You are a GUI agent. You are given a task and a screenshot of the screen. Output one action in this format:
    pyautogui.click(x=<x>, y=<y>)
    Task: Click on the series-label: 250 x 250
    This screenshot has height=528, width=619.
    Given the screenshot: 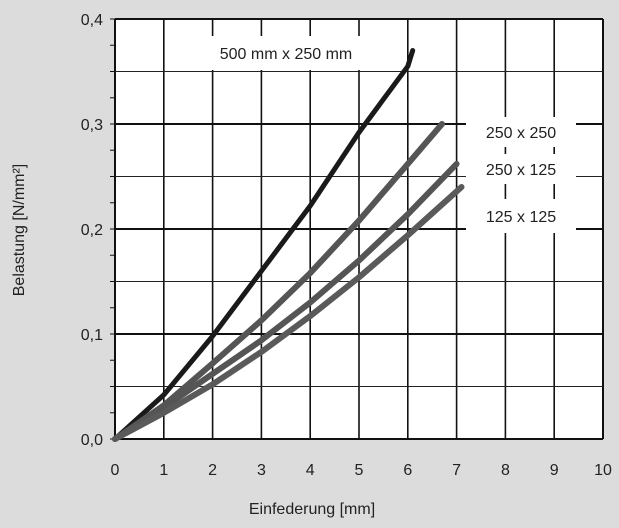 What is the action you would take?
    pyautogui.click(x=521, y=133)
    